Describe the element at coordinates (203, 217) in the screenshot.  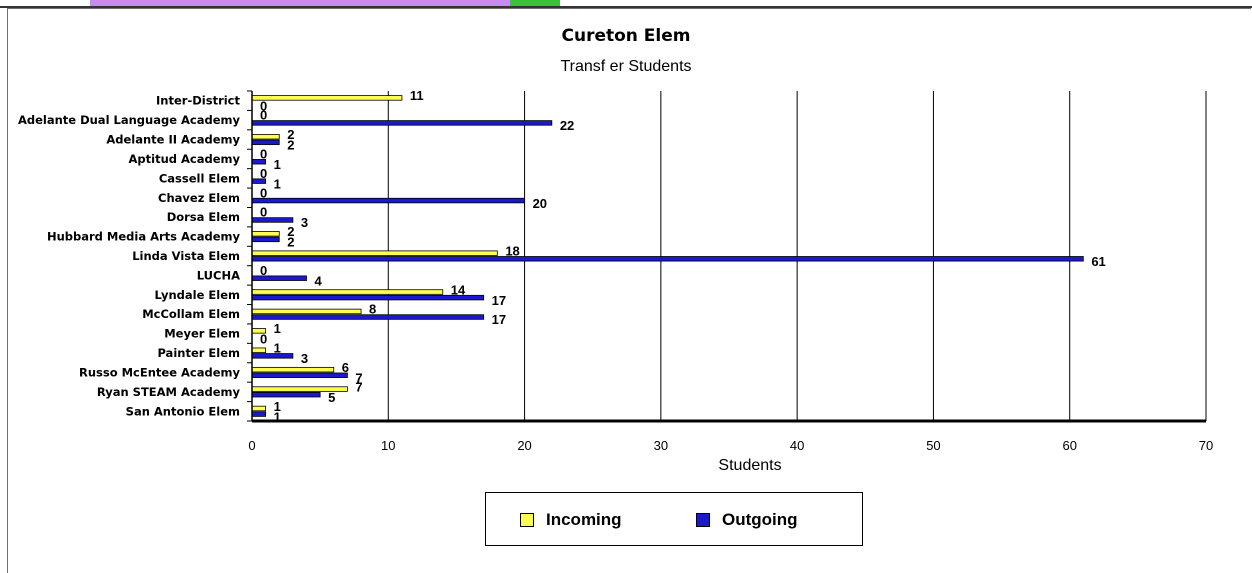
I see `category-label: Dorsa Elem` at that location.